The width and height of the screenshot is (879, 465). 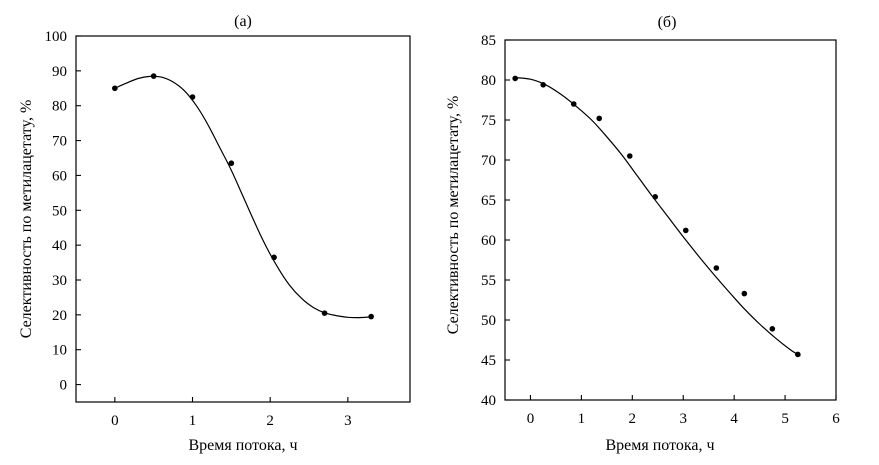 What do you see at coordinates (659, 445) in the screenshot?
I see `panel-b-x-axis-title: Время потока, ч` at bounding box center [659, 445].